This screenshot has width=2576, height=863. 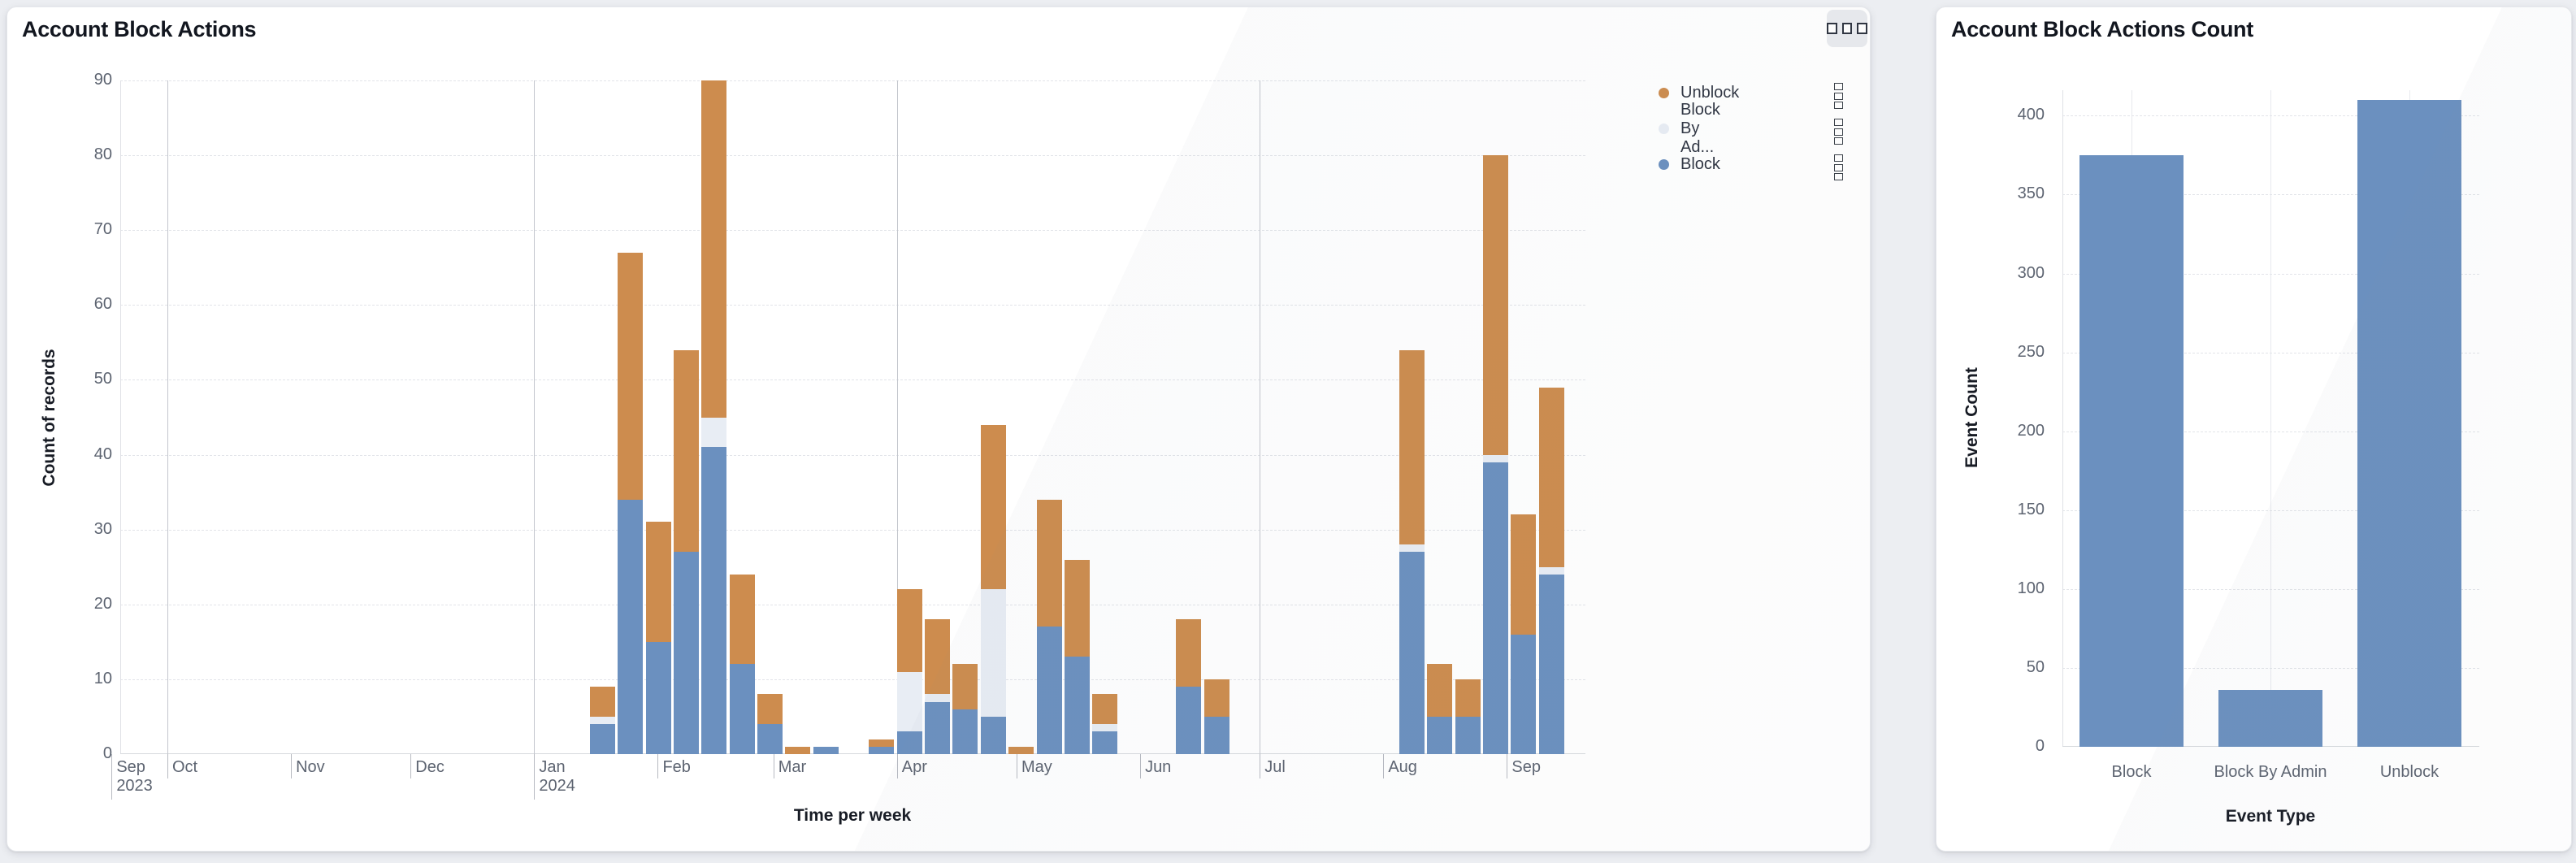 I want to click on bar-unblock, so click(x=2409, y=424).